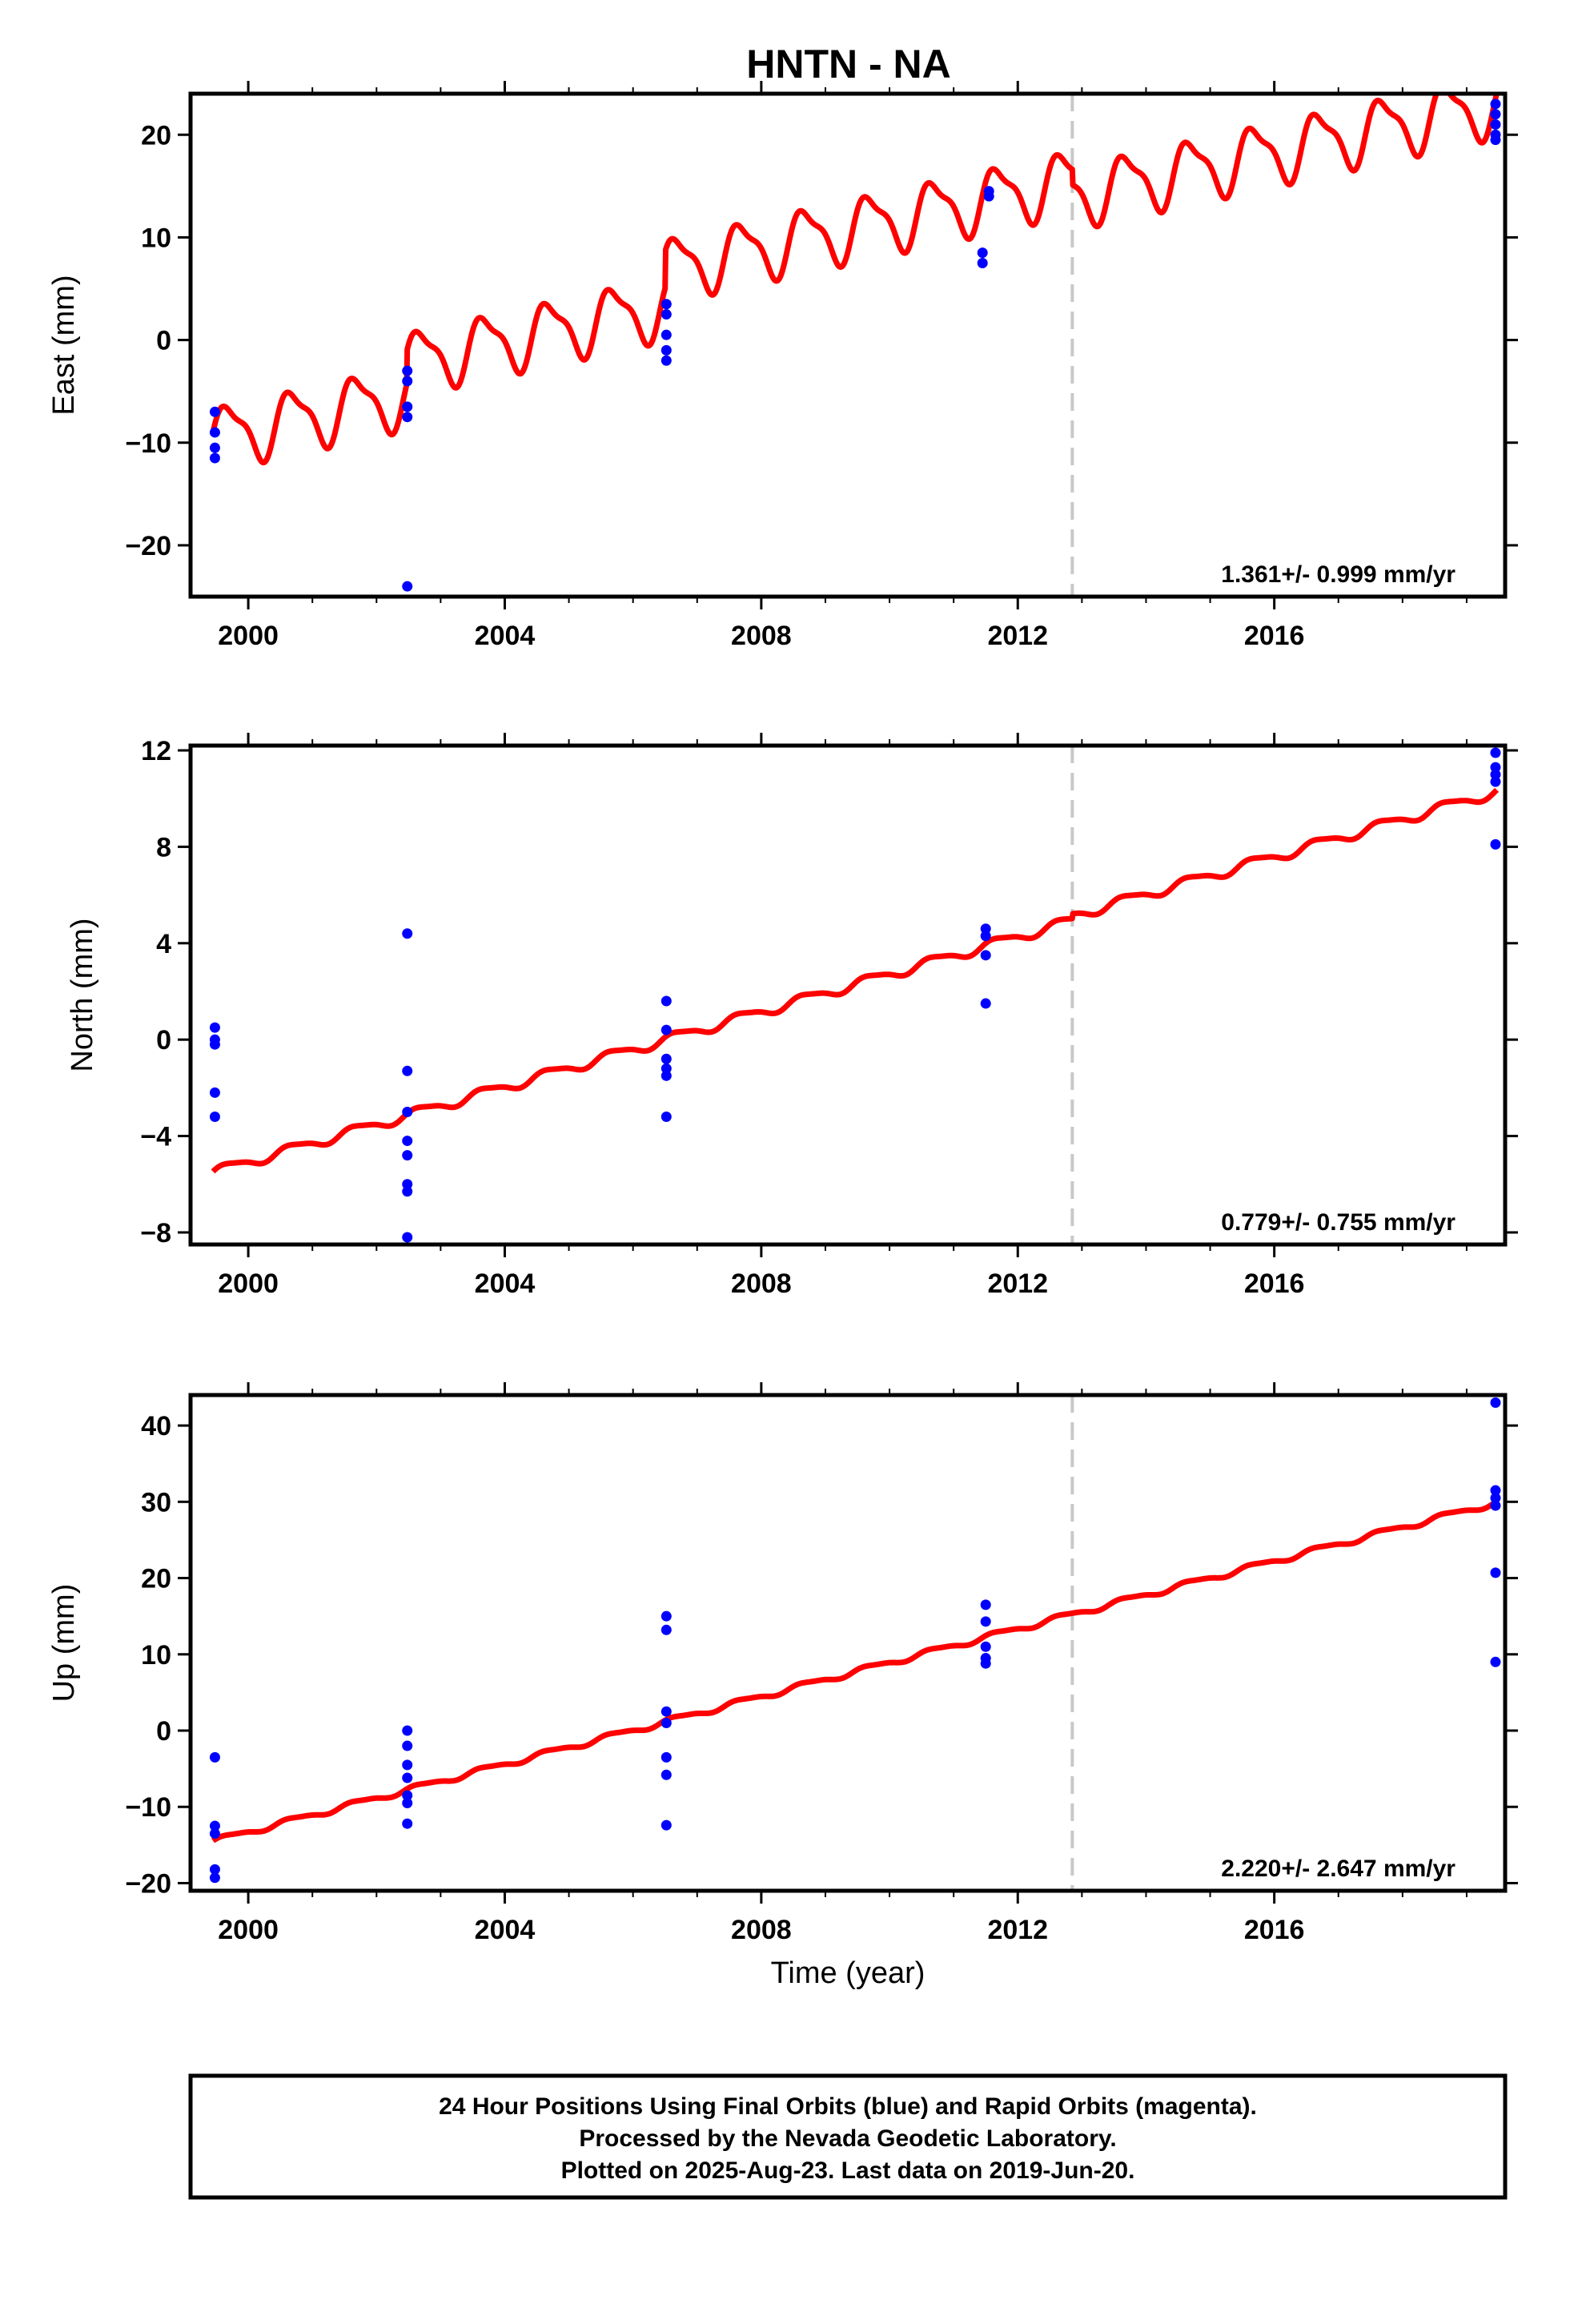  Describe the element at coordinates (64, 1644) in the screenshot. I see `y-axis-title: Up (mm)` at that location.